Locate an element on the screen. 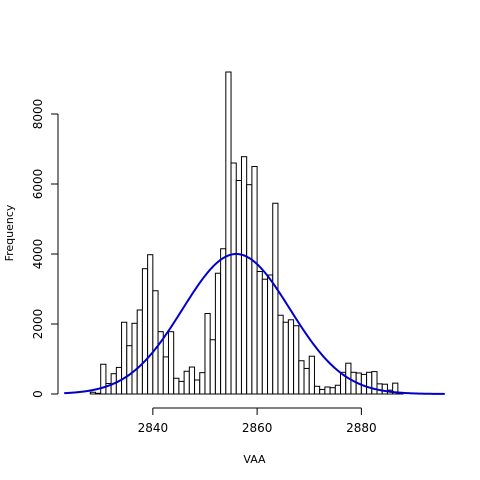 This screenshot has width=480, height=480. y-tick-label: 2000 is located at coordinates (38, 324).